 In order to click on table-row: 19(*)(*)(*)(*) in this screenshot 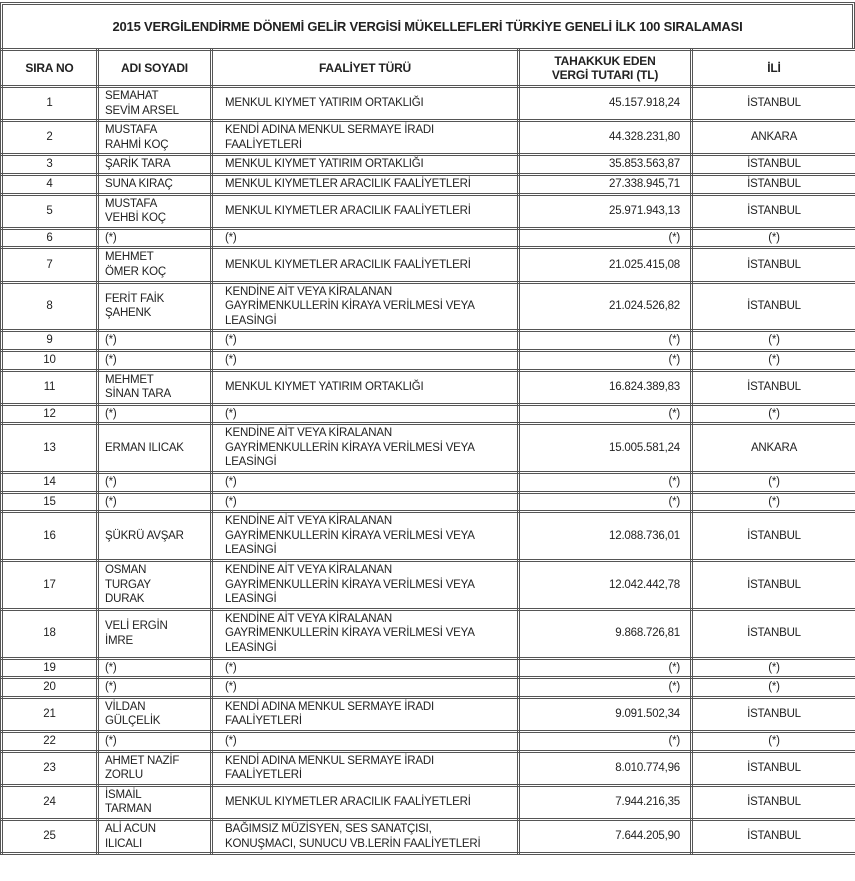, I will do `click(428, 668)`.